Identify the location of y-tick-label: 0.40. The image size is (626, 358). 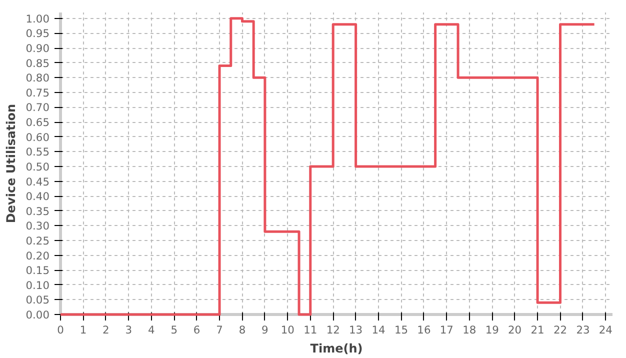
(38, 197).